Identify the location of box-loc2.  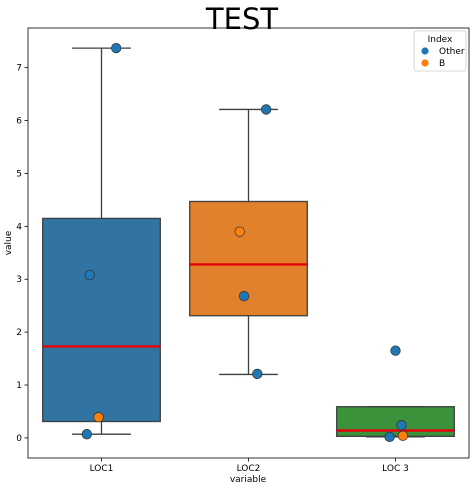
(248, 242).